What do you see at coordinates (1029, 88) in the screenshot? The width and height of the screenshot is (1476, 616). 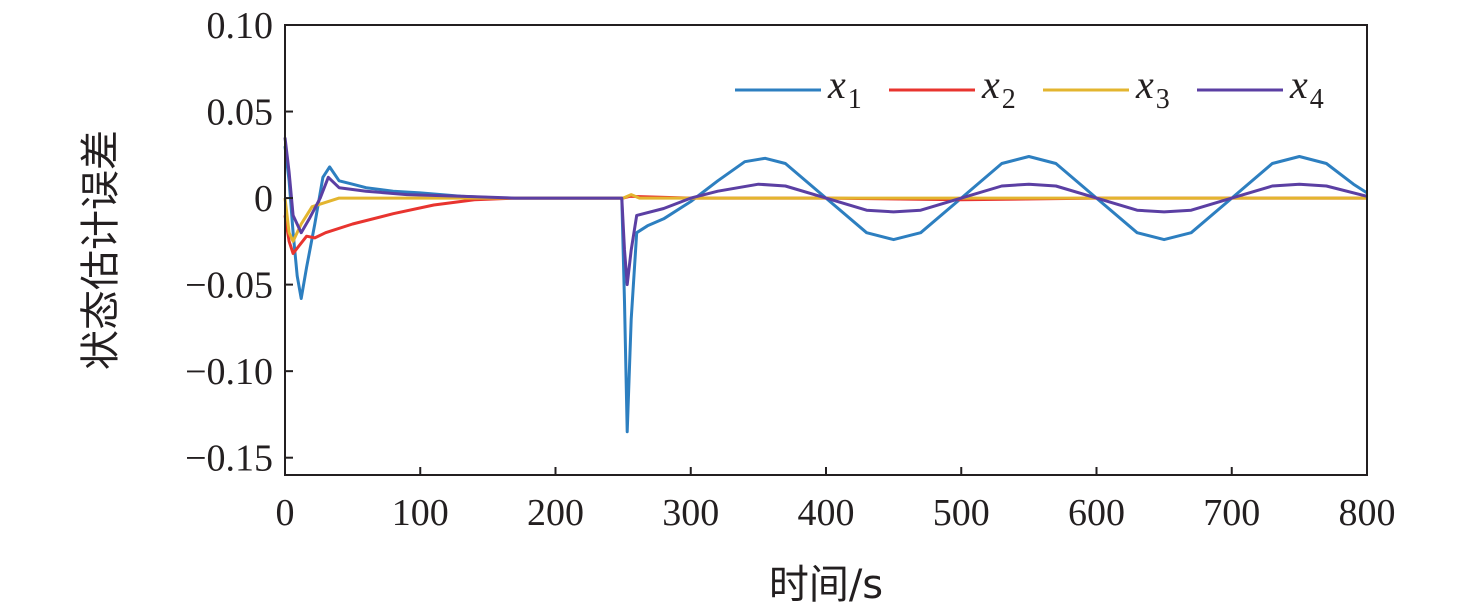 I see `legend: x1 x2 x3 x4` at bounding box center [1029, 88].